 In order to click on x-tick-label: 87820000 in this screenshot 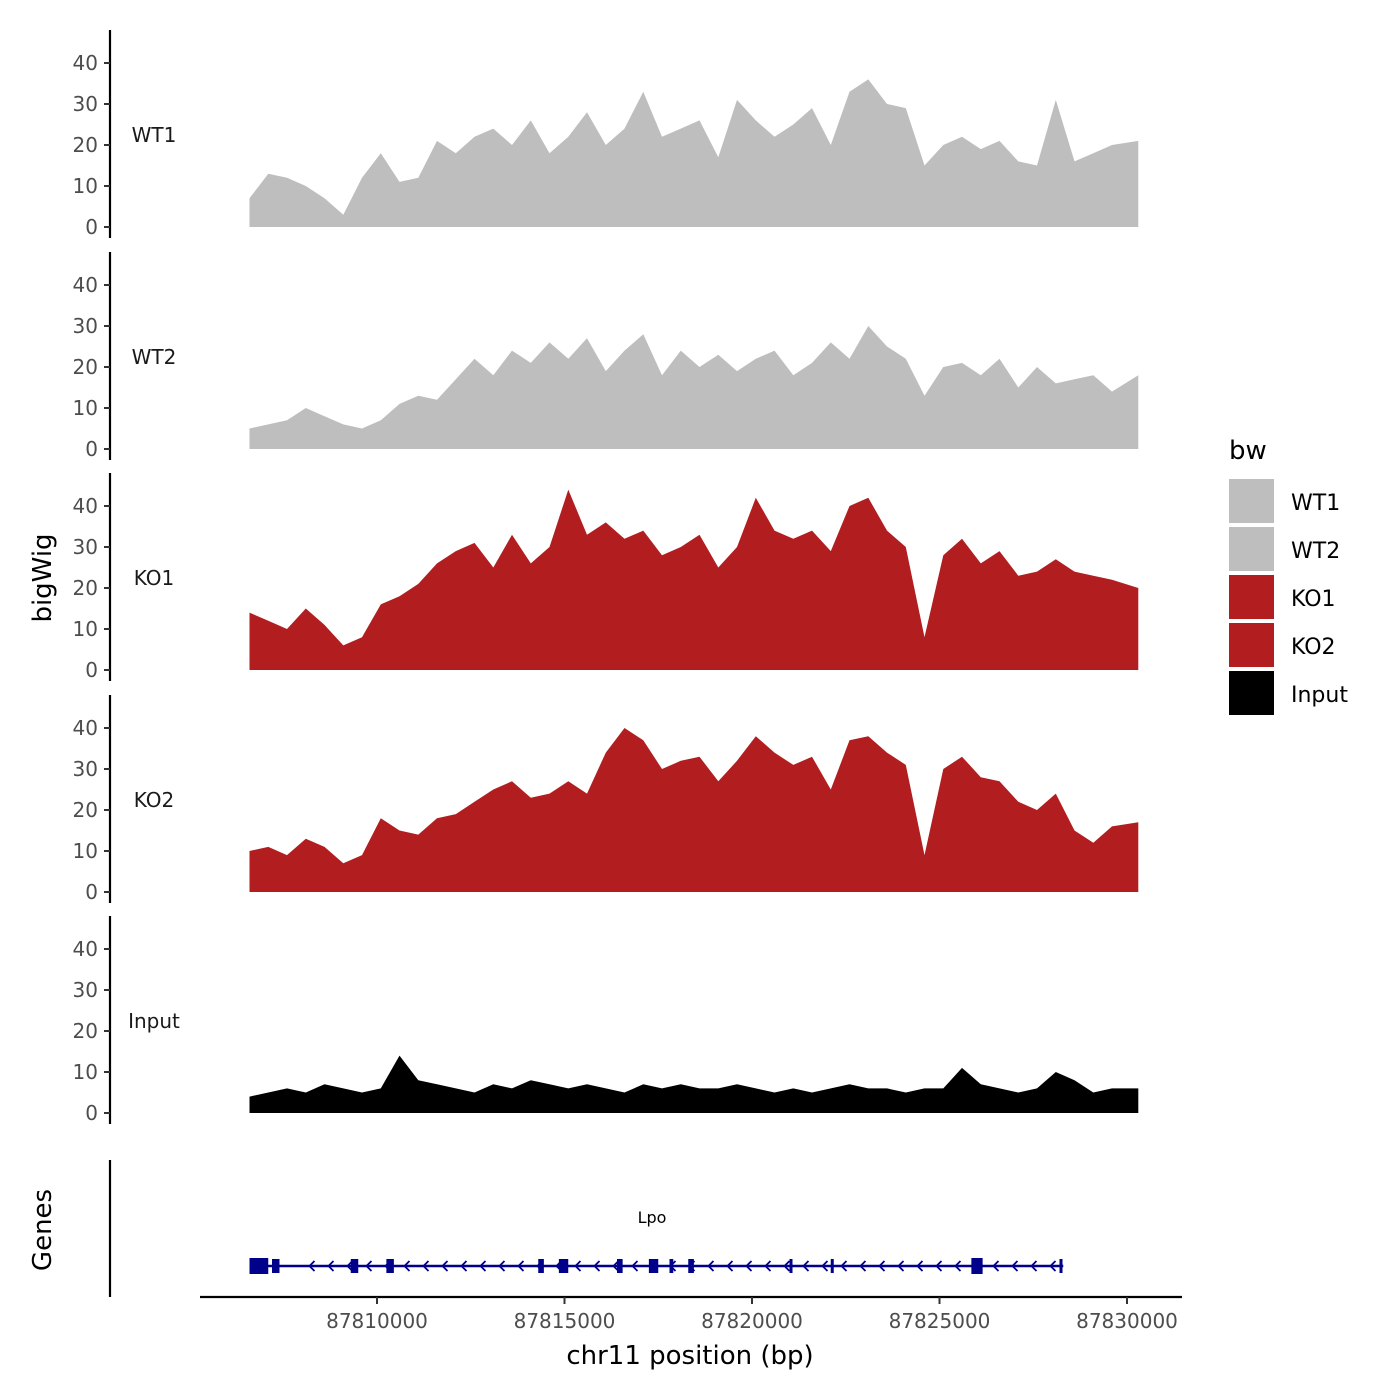, I will do `click(752, 1321)`.